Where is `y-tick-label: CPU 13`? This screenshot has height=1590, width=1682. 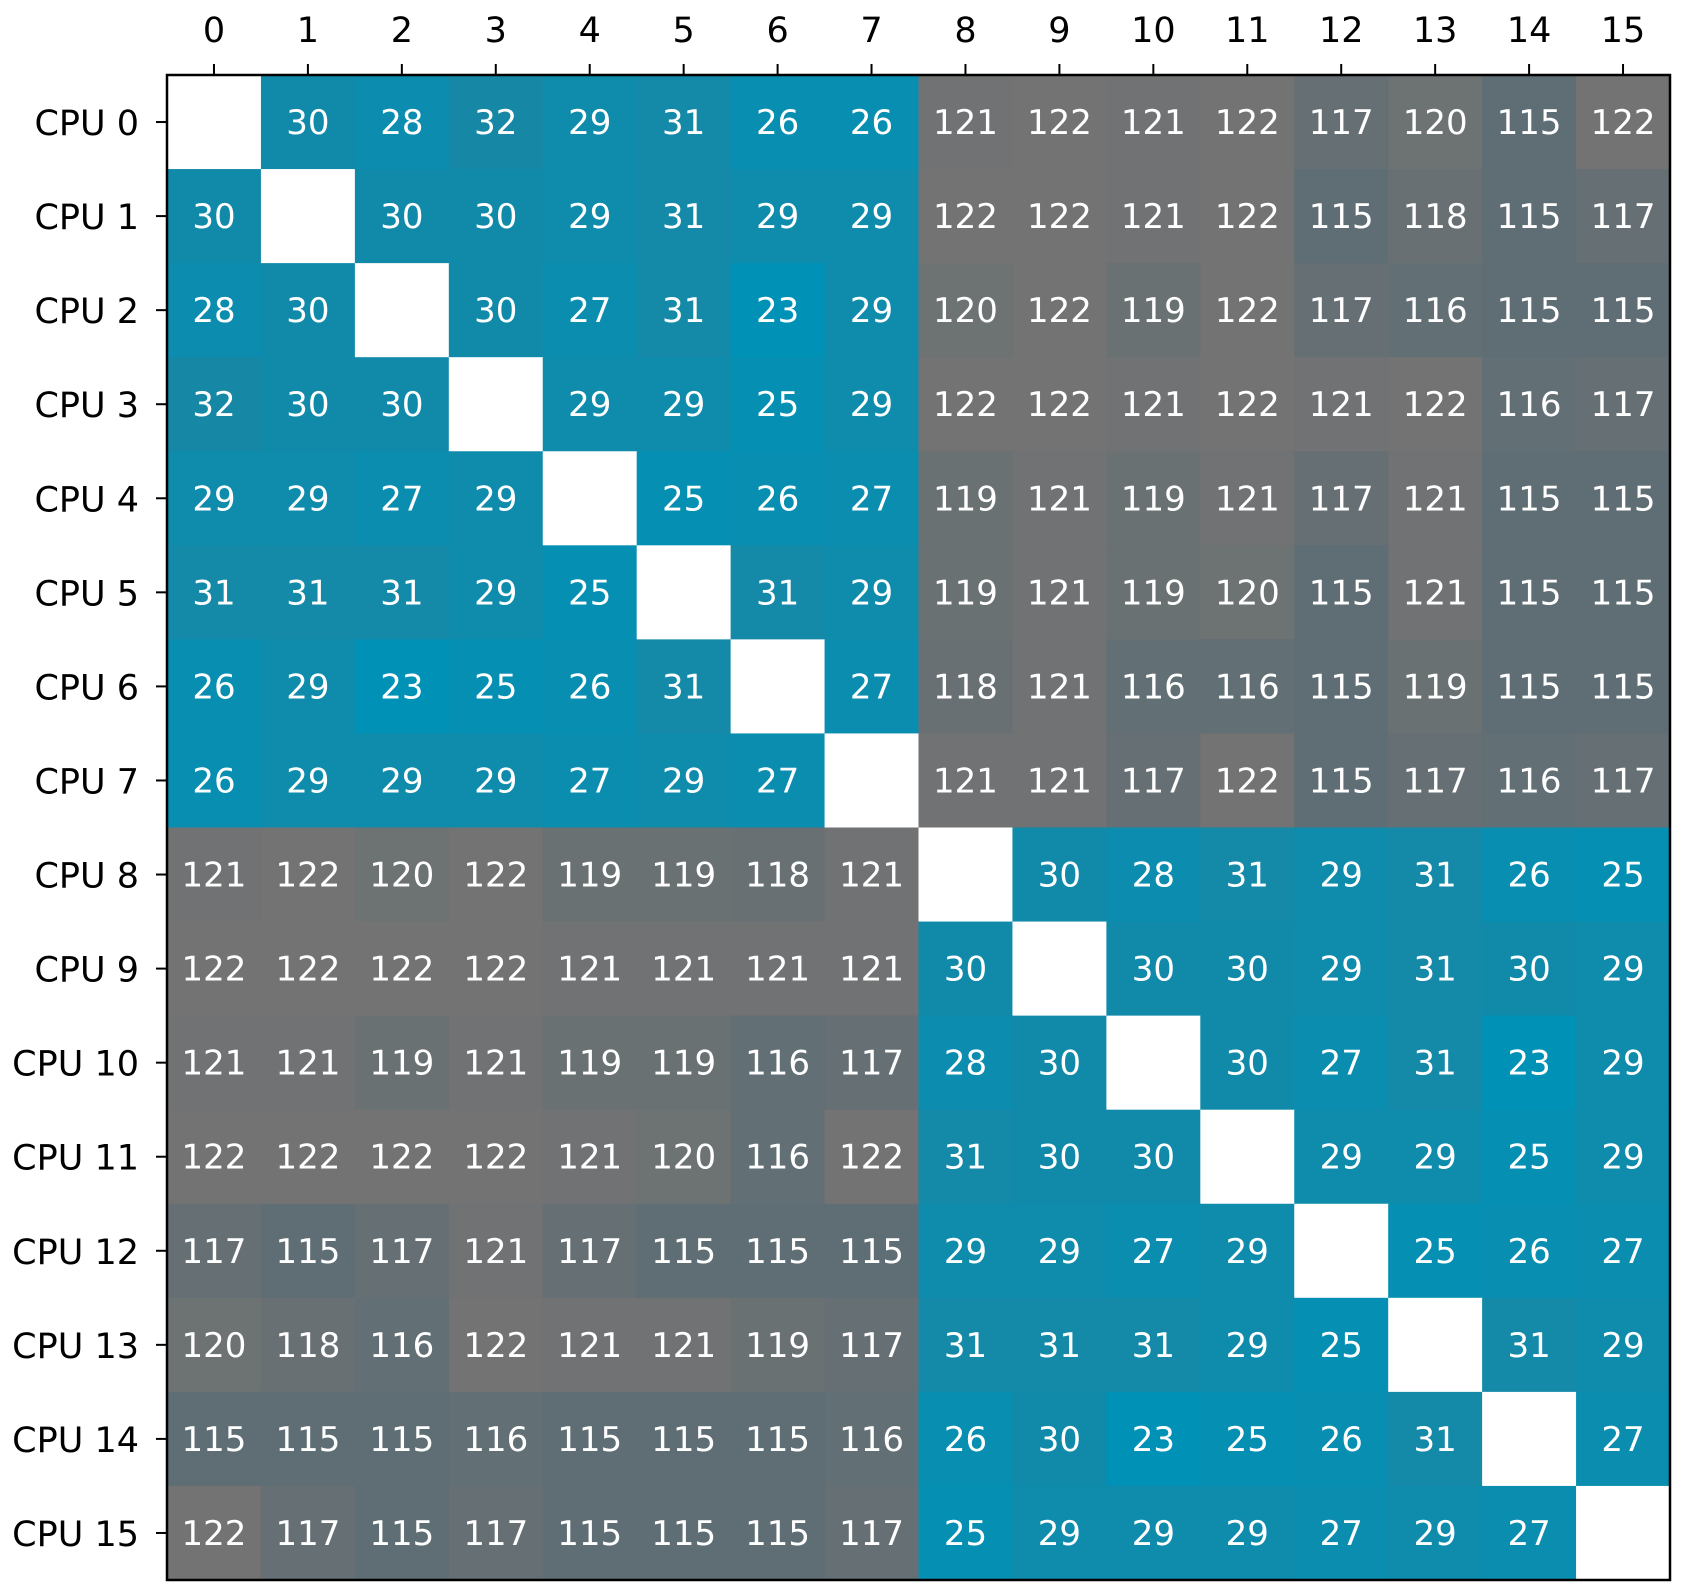 y-tick-label: CPU 13 is located at coordinates (75, 1347).